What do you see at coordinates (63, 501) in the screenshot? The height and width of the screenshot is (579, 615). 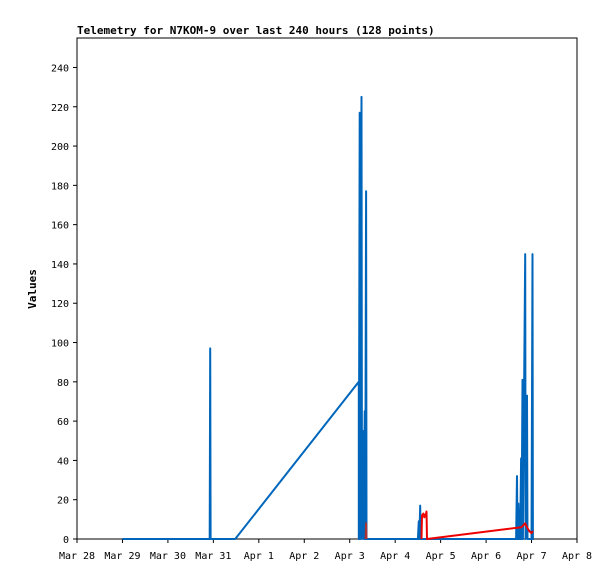 I see `y-tick-label: 20` at bounding box center [63, 501].